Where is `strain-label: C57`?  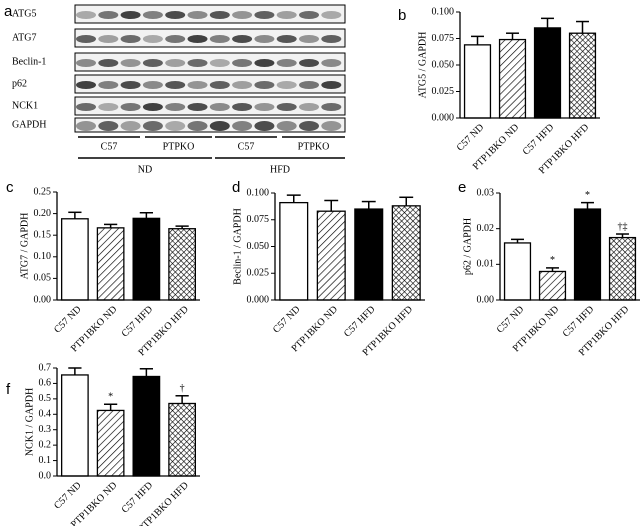 strain-label: C57 is located at coordinates (246, 146).